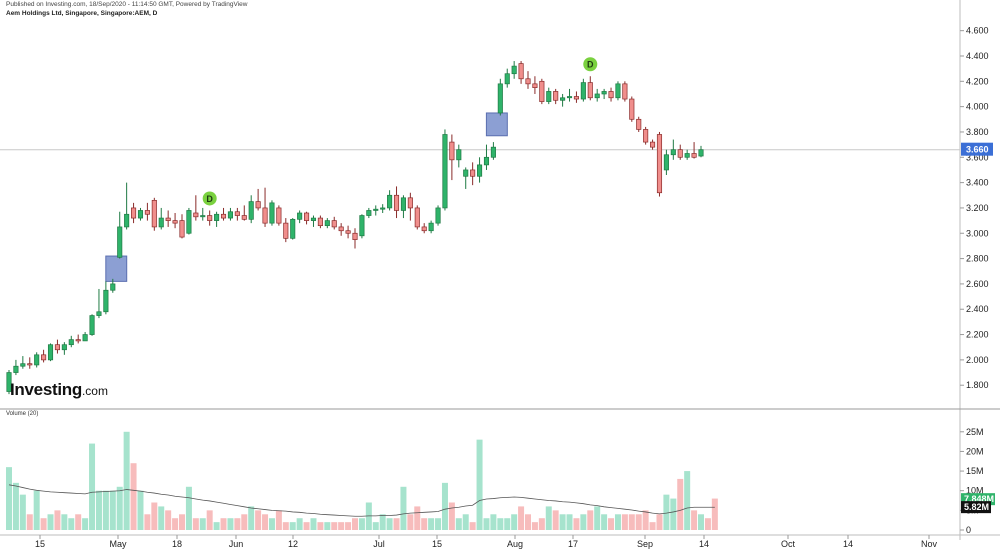 Image resolution: width=1000 pixels, height=550 pixels. I want to click on time-tick-label: May, so click(118, 544).